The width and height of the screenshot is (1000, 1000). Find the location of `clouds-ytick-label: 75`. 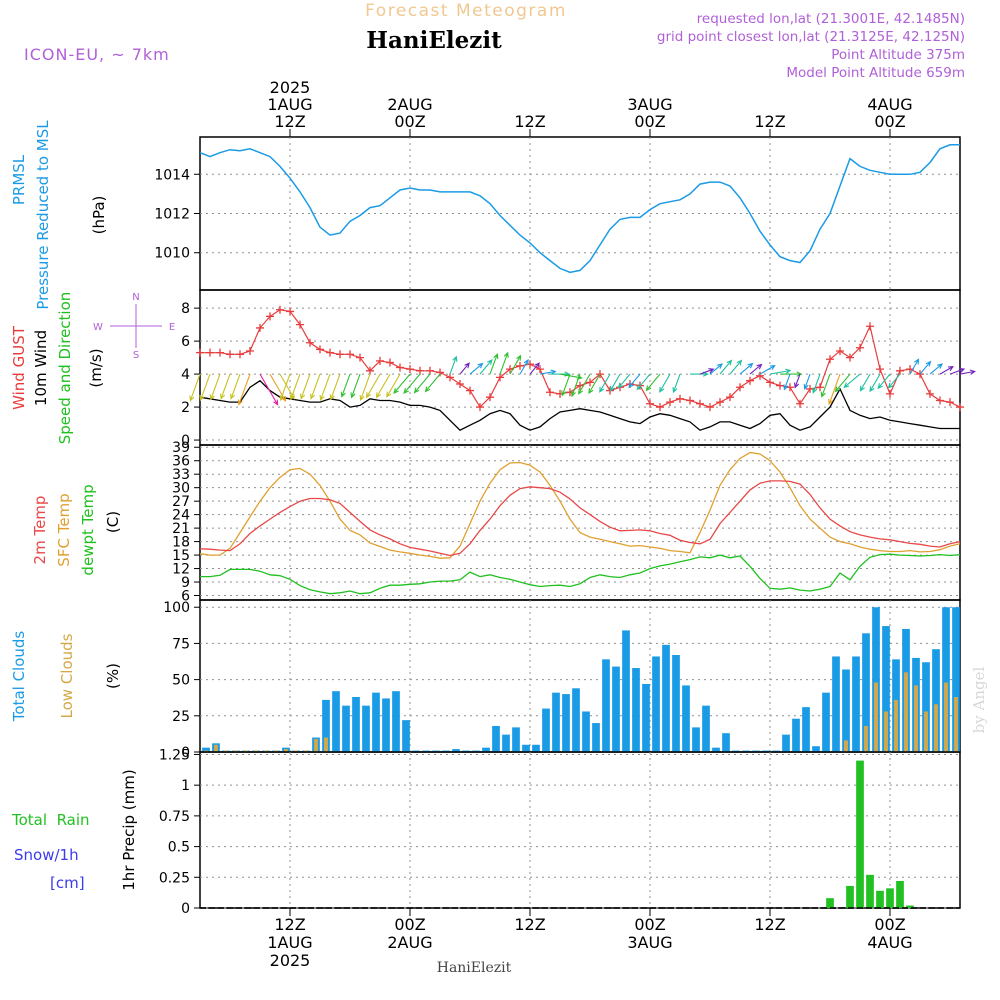

clouds-ytick-label: 75 is located at coordinates (181, 644).